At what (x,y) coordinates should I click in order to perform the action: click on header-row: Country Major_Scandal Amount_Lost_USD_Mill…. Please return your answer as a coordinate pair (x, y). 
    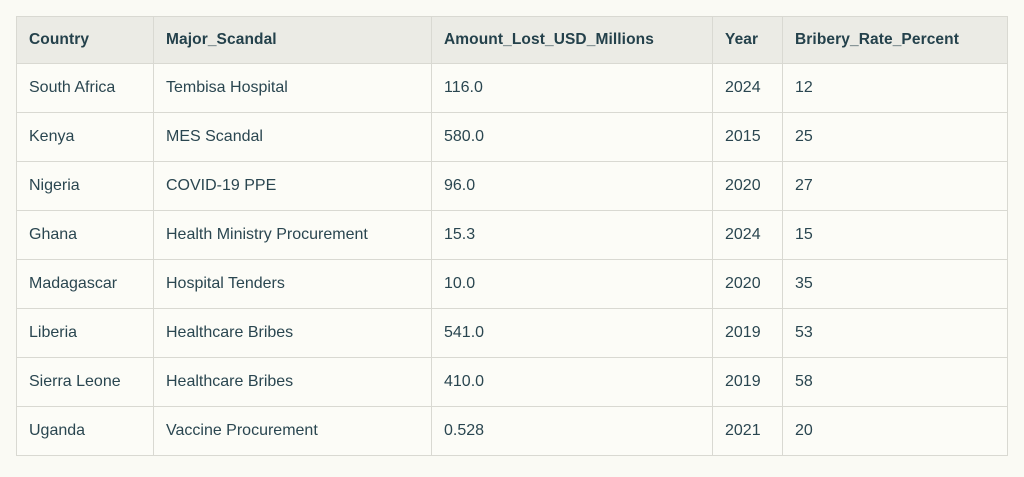
    Looking at the image, I should click on (512, 40).